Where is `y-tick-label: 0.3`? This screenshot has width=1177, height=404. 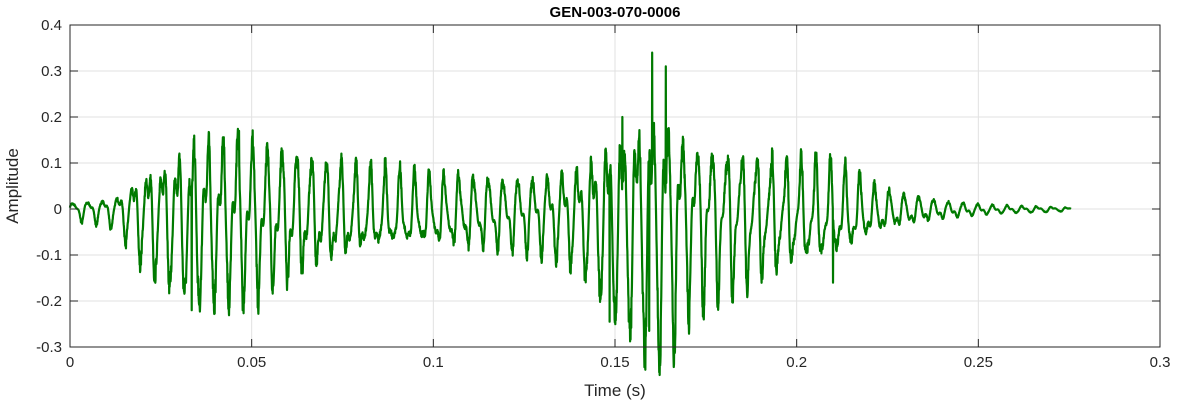
y-tick-label: 0.3 is located at coordinates (51, 71).